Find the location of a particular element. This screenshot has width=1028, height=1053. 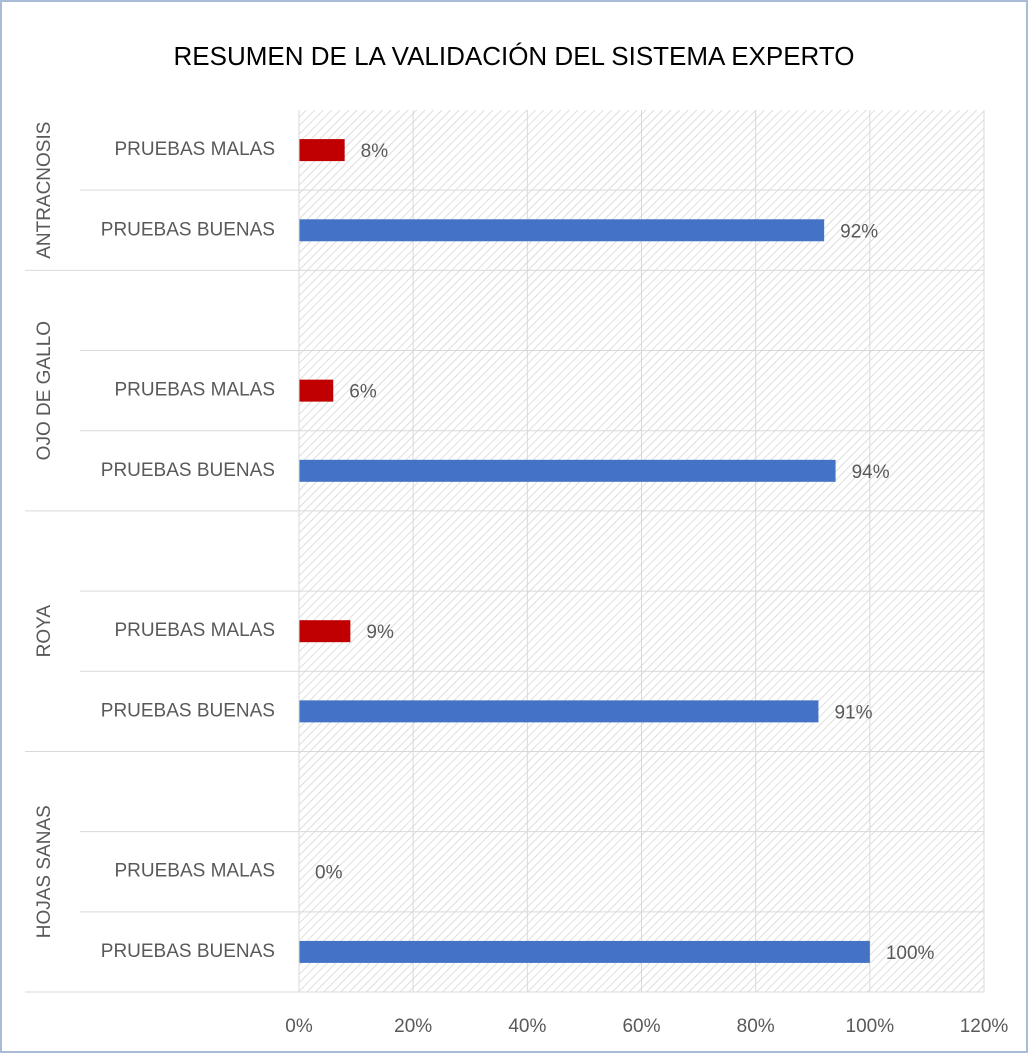

x-tick-label: 120% is located at coordinates (984, 1026).